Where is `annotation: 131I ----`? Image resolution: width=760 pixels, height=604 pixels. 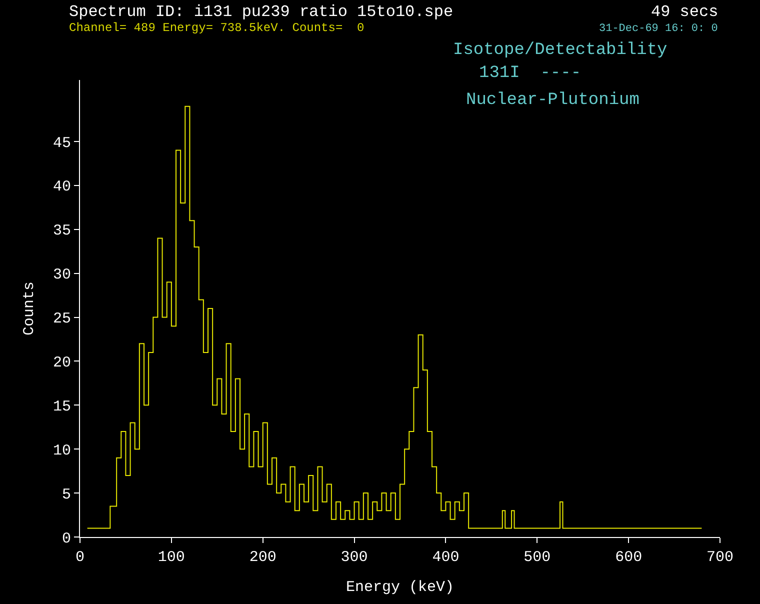 annotation: 131I ---- is located at coordinates (530, 73).